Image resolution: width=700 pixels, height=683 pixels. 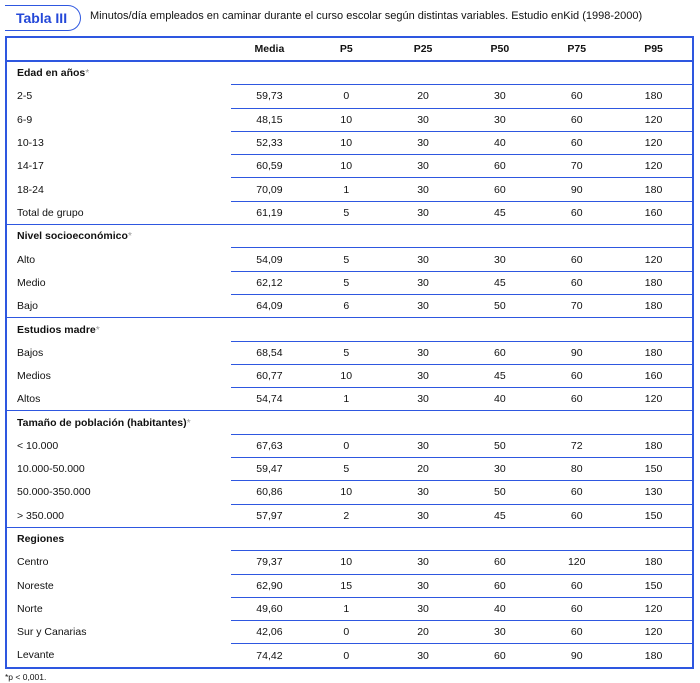 What do you see at coordinates (500, 96) in the screenshot?
I see `cell-p50: 30` at bounding box center [500, 96].